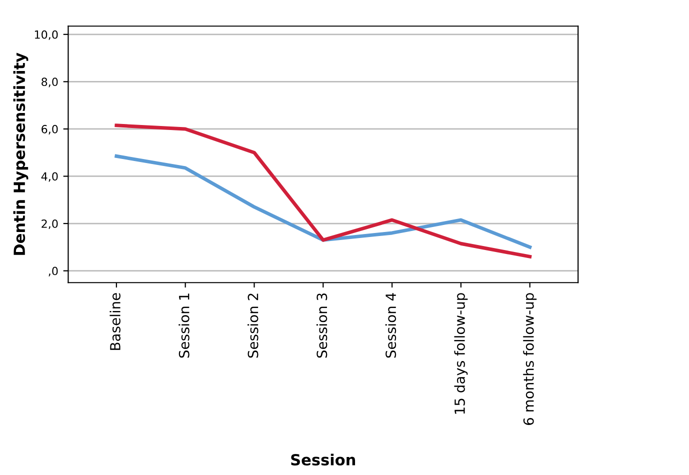 The height and width of the screenshot is (475, 689). I want to click on x-tick-label: Baseline, so click(115, 321).